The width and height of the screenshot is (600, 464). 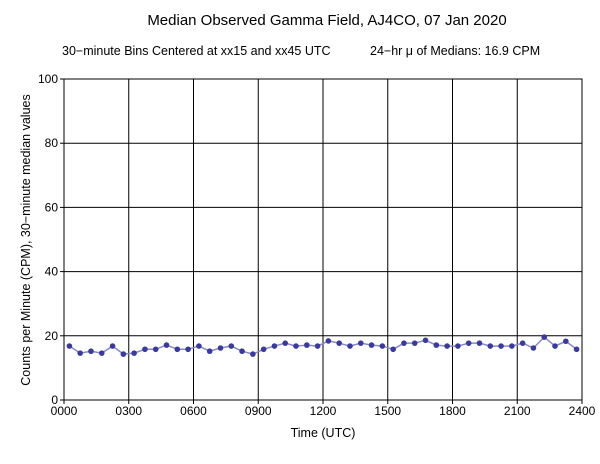 What do you see at coordinates (455, 51) in the screenshot?
I see `chart-subtitle-right: 24−hr μ of Medians: 16.9 CPM` at bounding box center [455, 51].